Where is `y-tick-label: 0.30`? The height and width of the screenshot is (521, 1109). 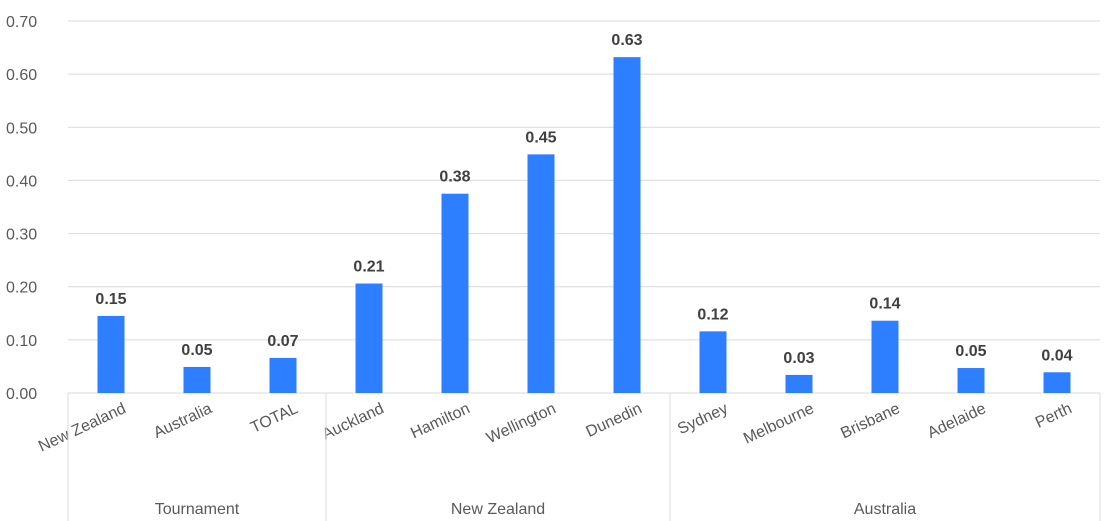 y-tick-label: 0.30 is located at coordinates (21, 235).